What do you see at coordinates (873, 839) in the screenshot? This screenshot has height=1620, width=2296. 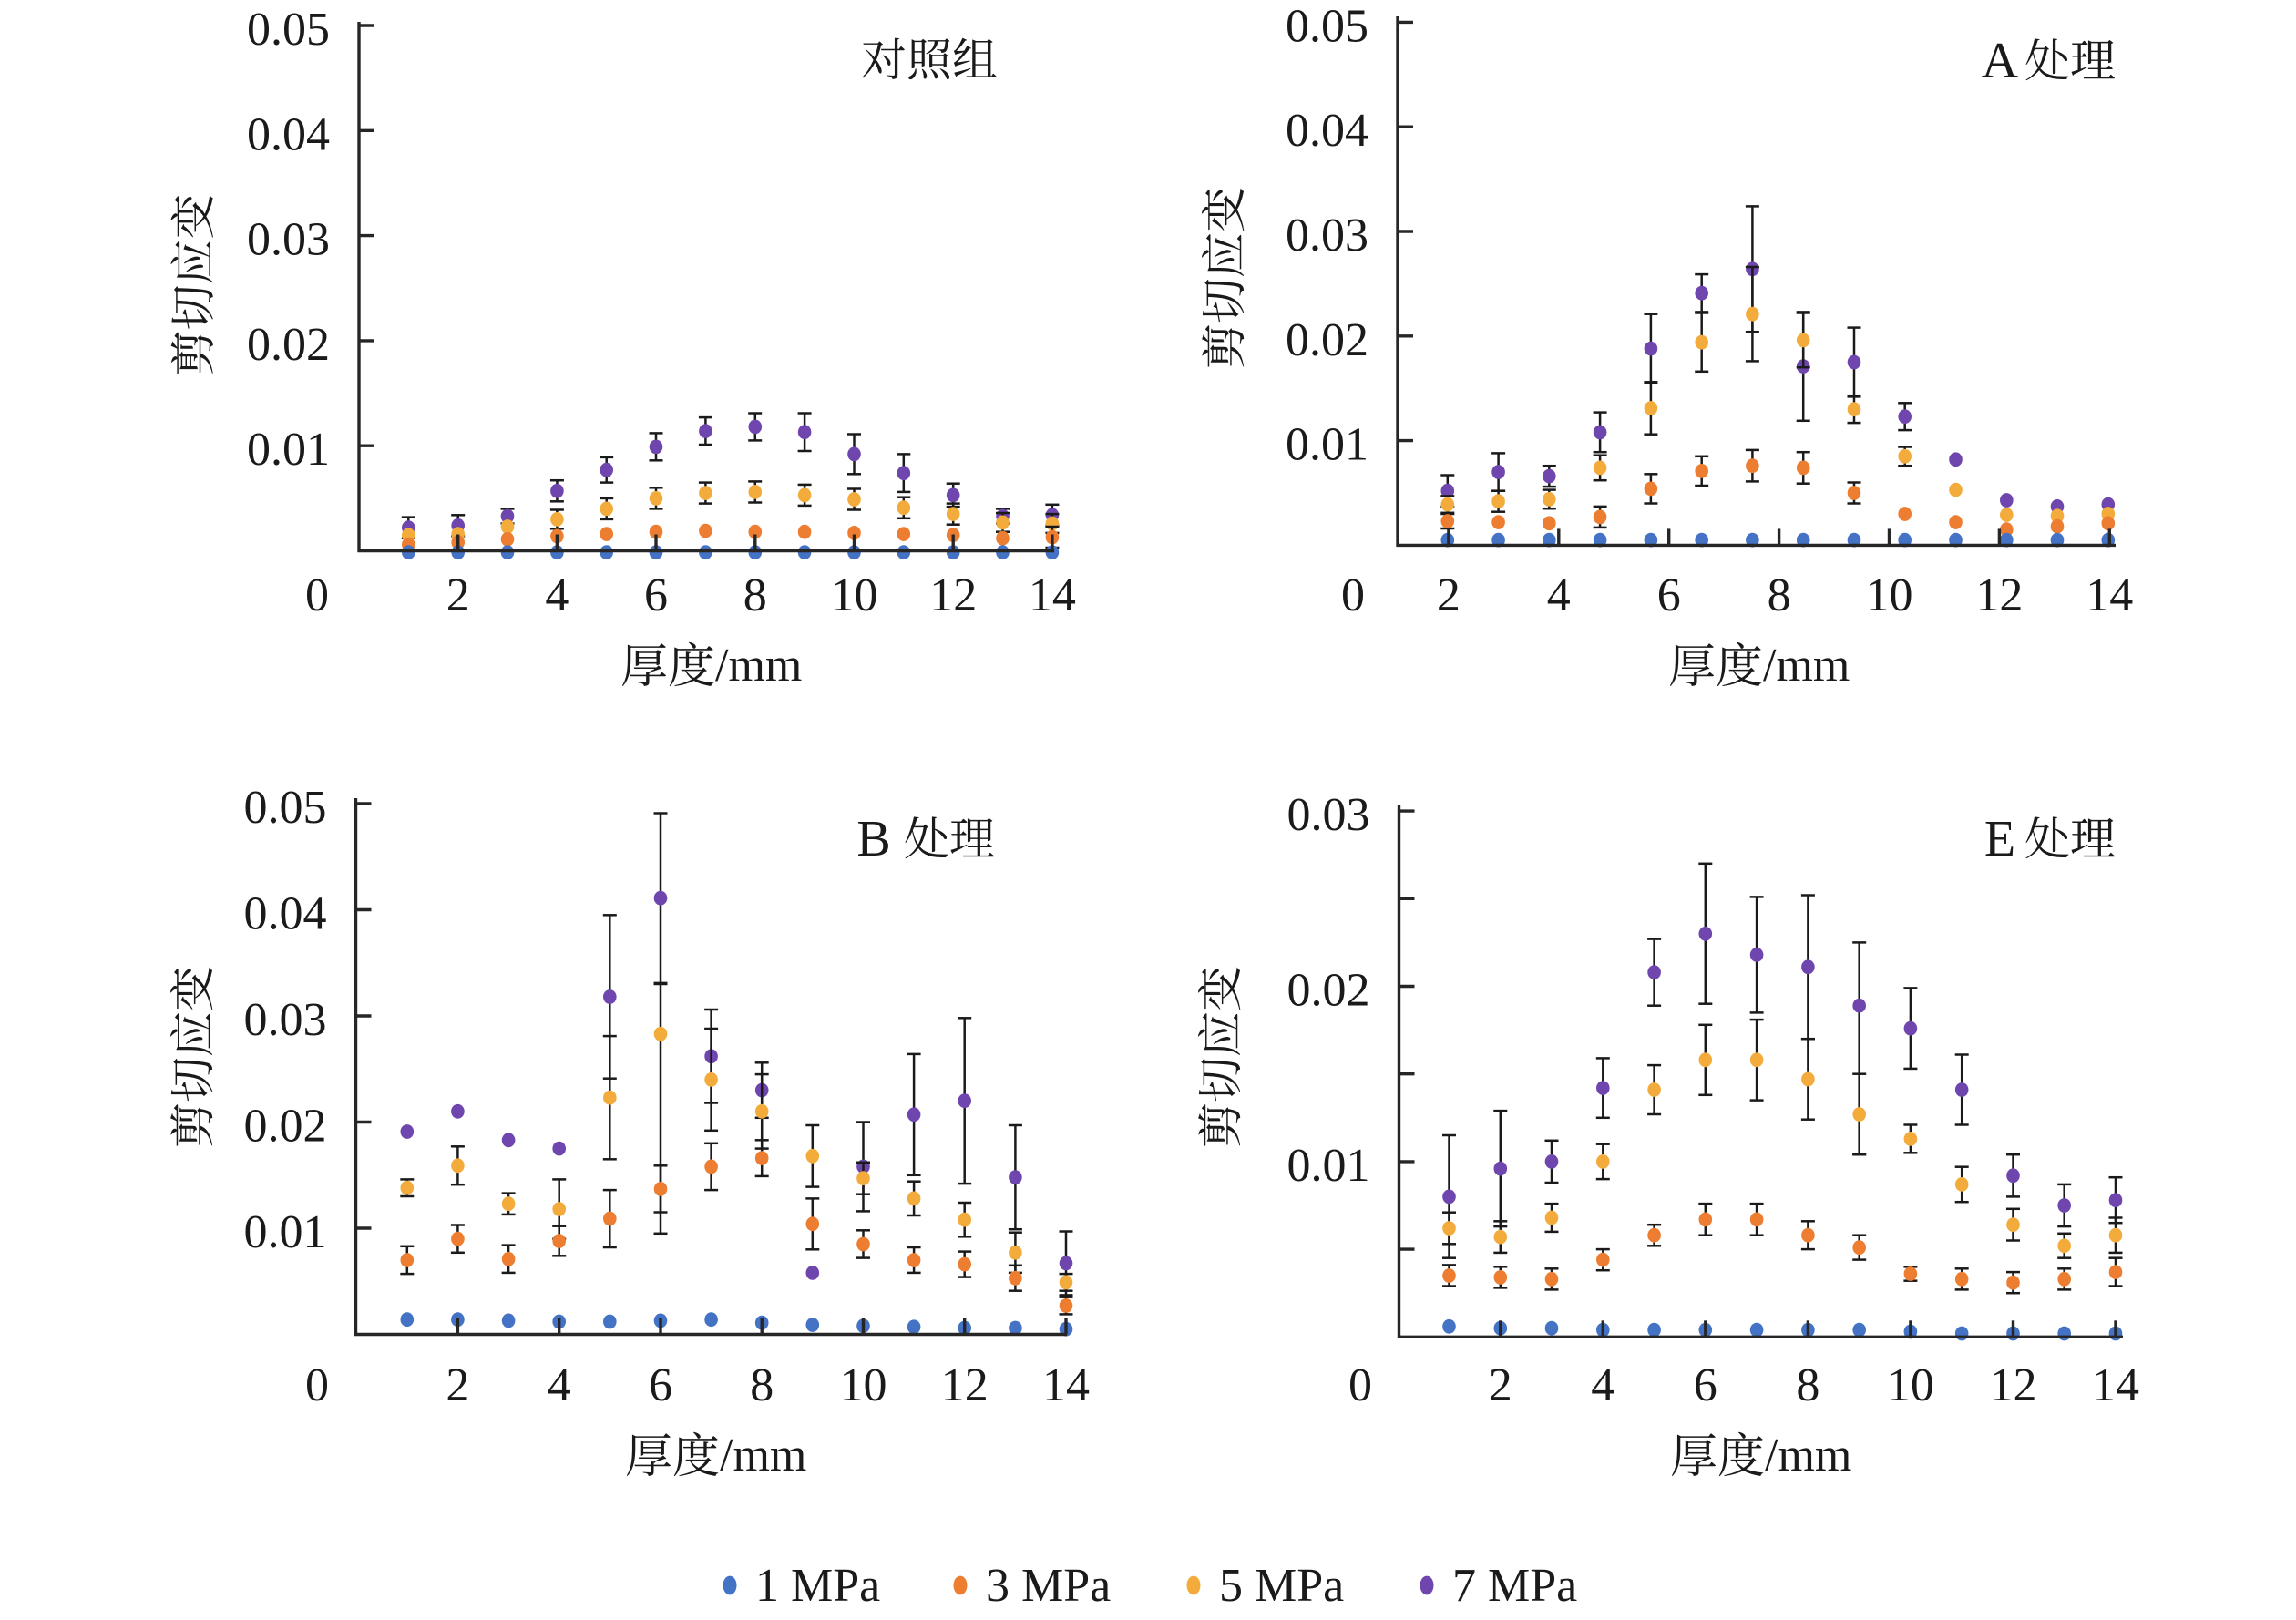 I see `svg-text: B` at bounding box center [873, 839].